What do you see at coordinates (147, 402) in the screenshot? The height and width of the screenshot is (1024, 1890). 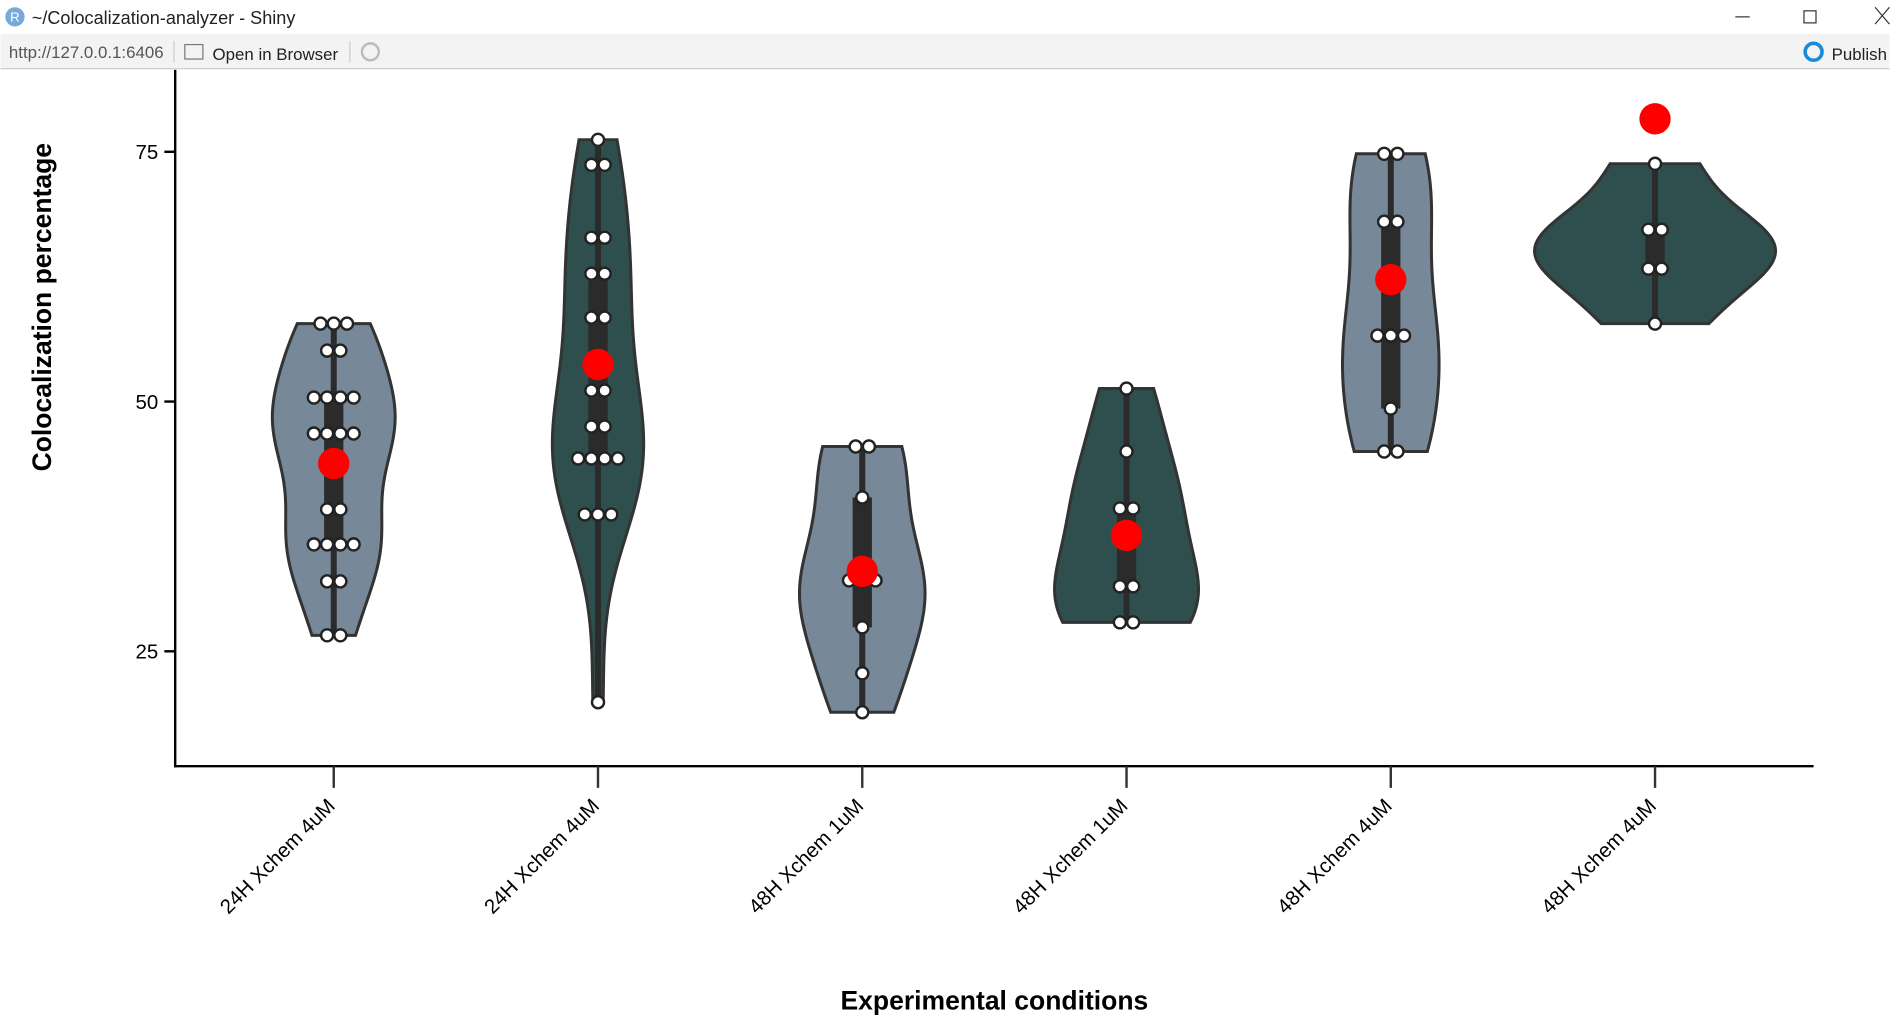 I see `y-tick-label: 50` at bounding box center [147, 402].